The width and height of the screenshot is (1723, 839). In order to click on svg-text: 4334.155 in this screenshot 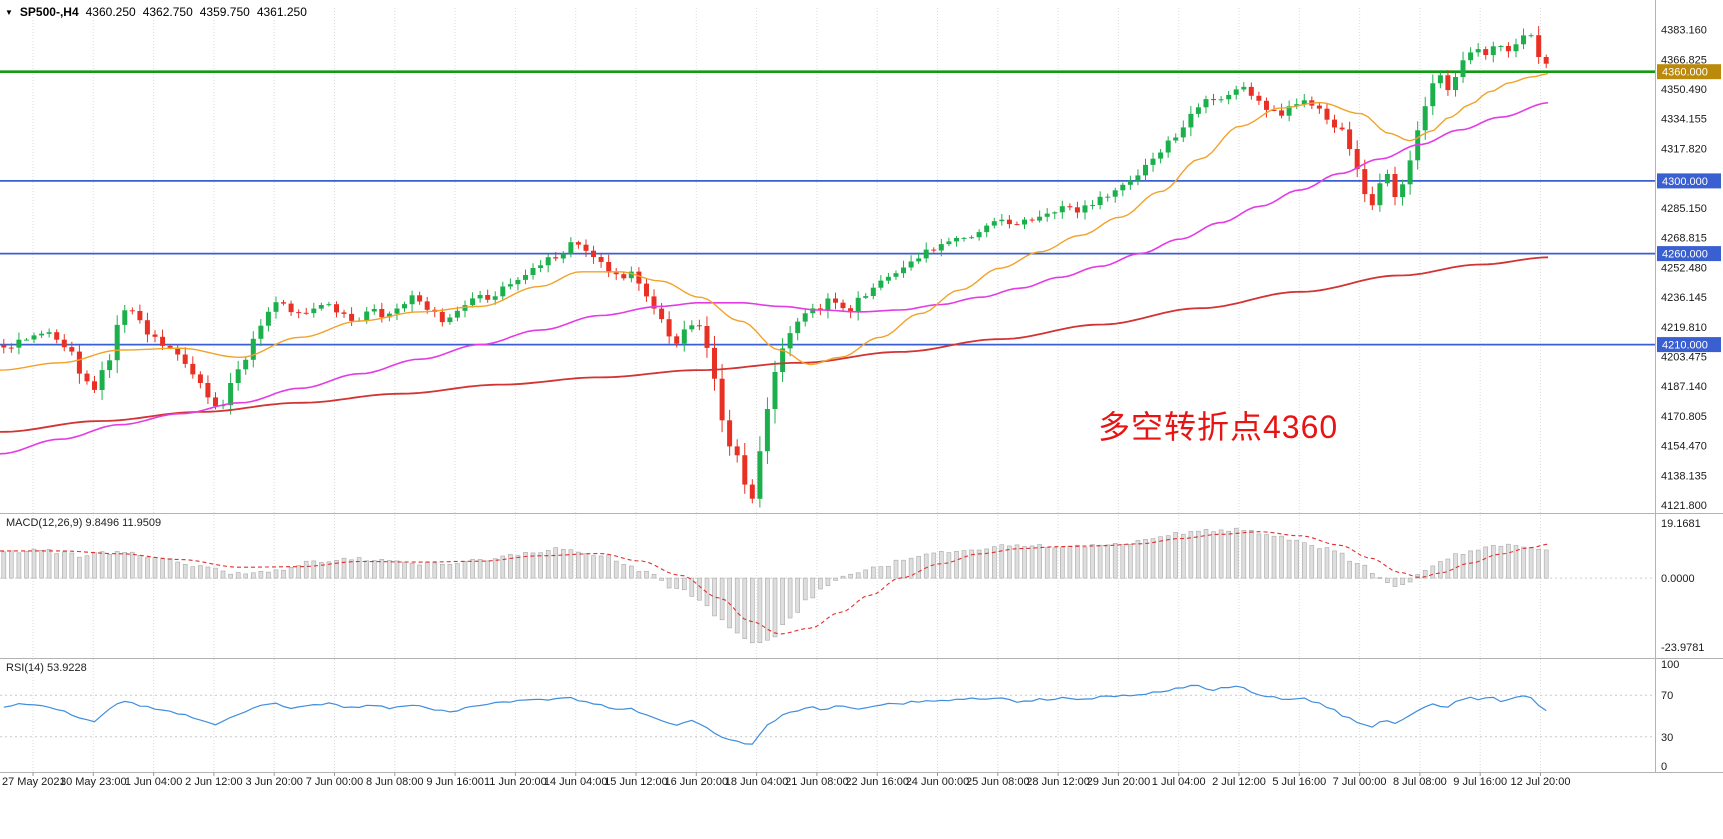, I will do `click(1684, 120)`.